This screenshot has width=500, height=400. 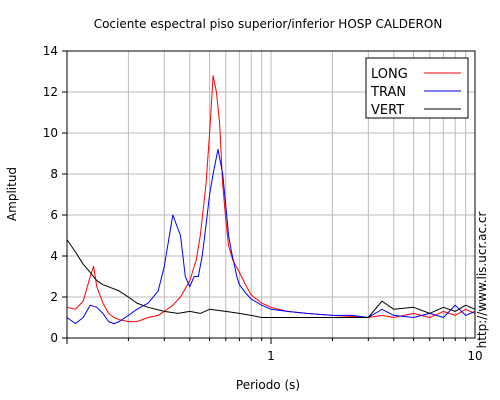 What do you see at coordinates (12, 194) in the screenshot?
I see `y-axis-label: Amplitud` at bounding box center [12, 194].